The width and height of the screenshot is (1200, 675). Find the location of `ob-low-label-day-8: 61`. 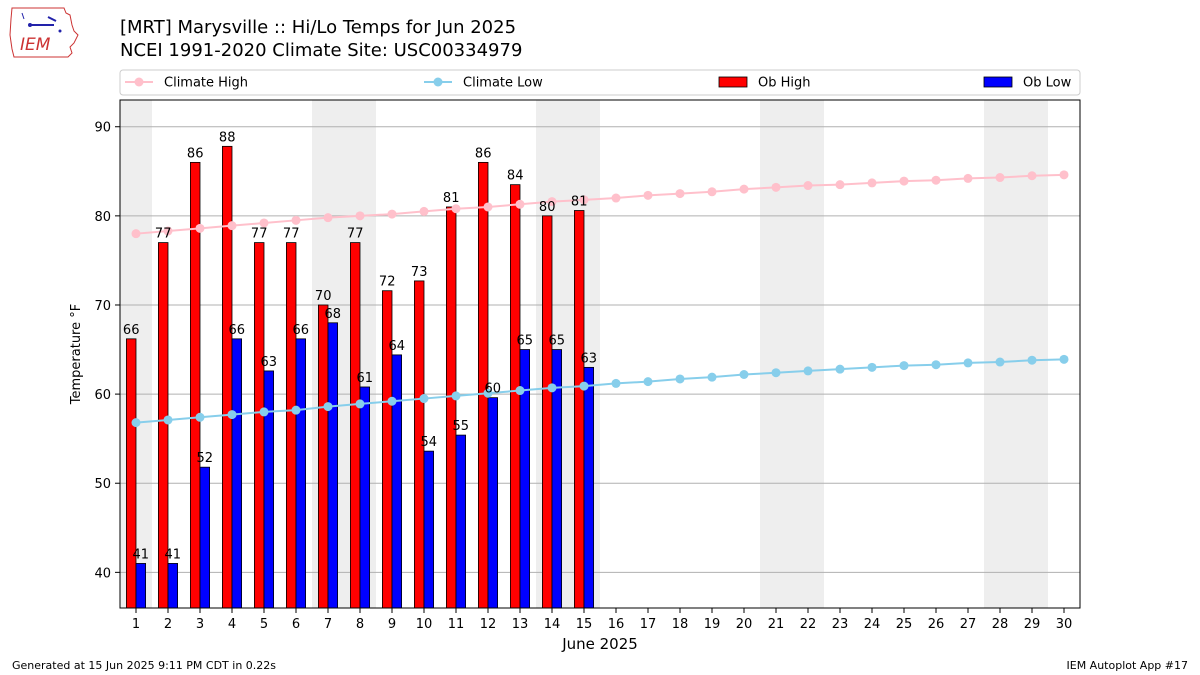

ob-low-label-day-8: 61 is located at coordinates (365, 378).